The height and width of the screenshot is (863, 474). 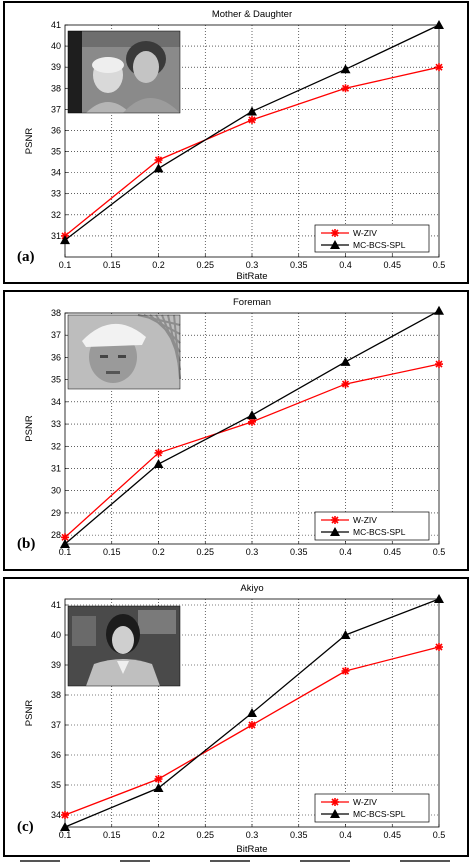 I want to click on y-tick-label: 28, so click(x=56, y=535).